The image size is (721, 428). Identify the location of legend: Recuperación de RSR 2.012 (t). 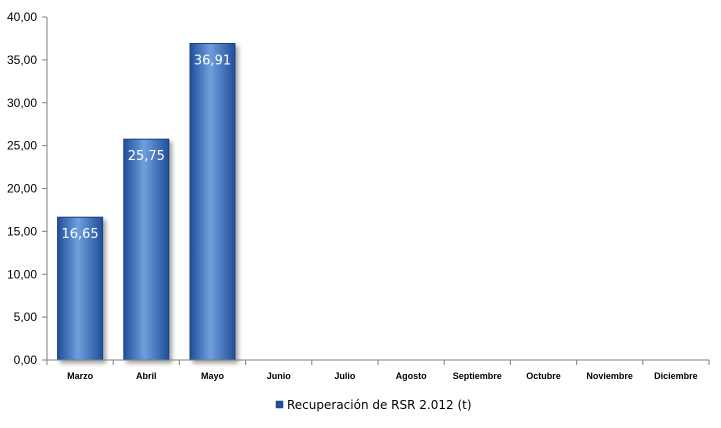
(373, 405).